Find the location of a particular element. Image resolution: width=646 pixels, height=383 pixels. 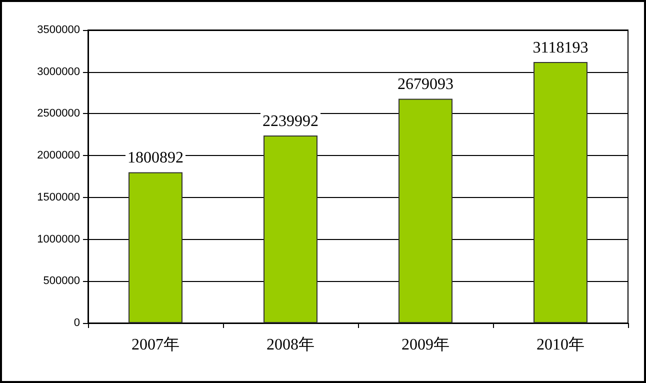

y-tick-label: 3500000 is located at coordinates (58, 30).